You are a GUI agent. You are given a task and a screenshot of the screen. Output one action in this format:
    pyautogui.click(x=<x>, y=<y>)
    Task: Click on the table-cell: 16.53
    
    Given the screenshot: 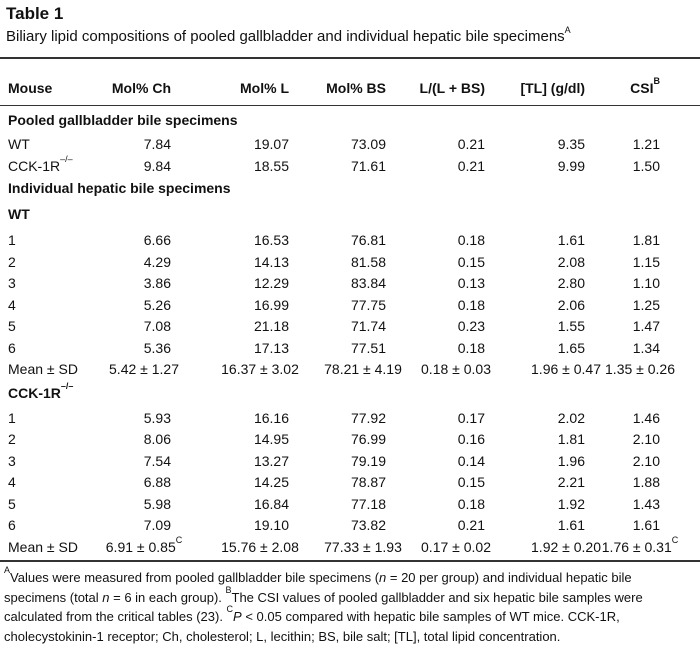 What is the action you would take?
    pyautogui.click(x=271, y=240)
    